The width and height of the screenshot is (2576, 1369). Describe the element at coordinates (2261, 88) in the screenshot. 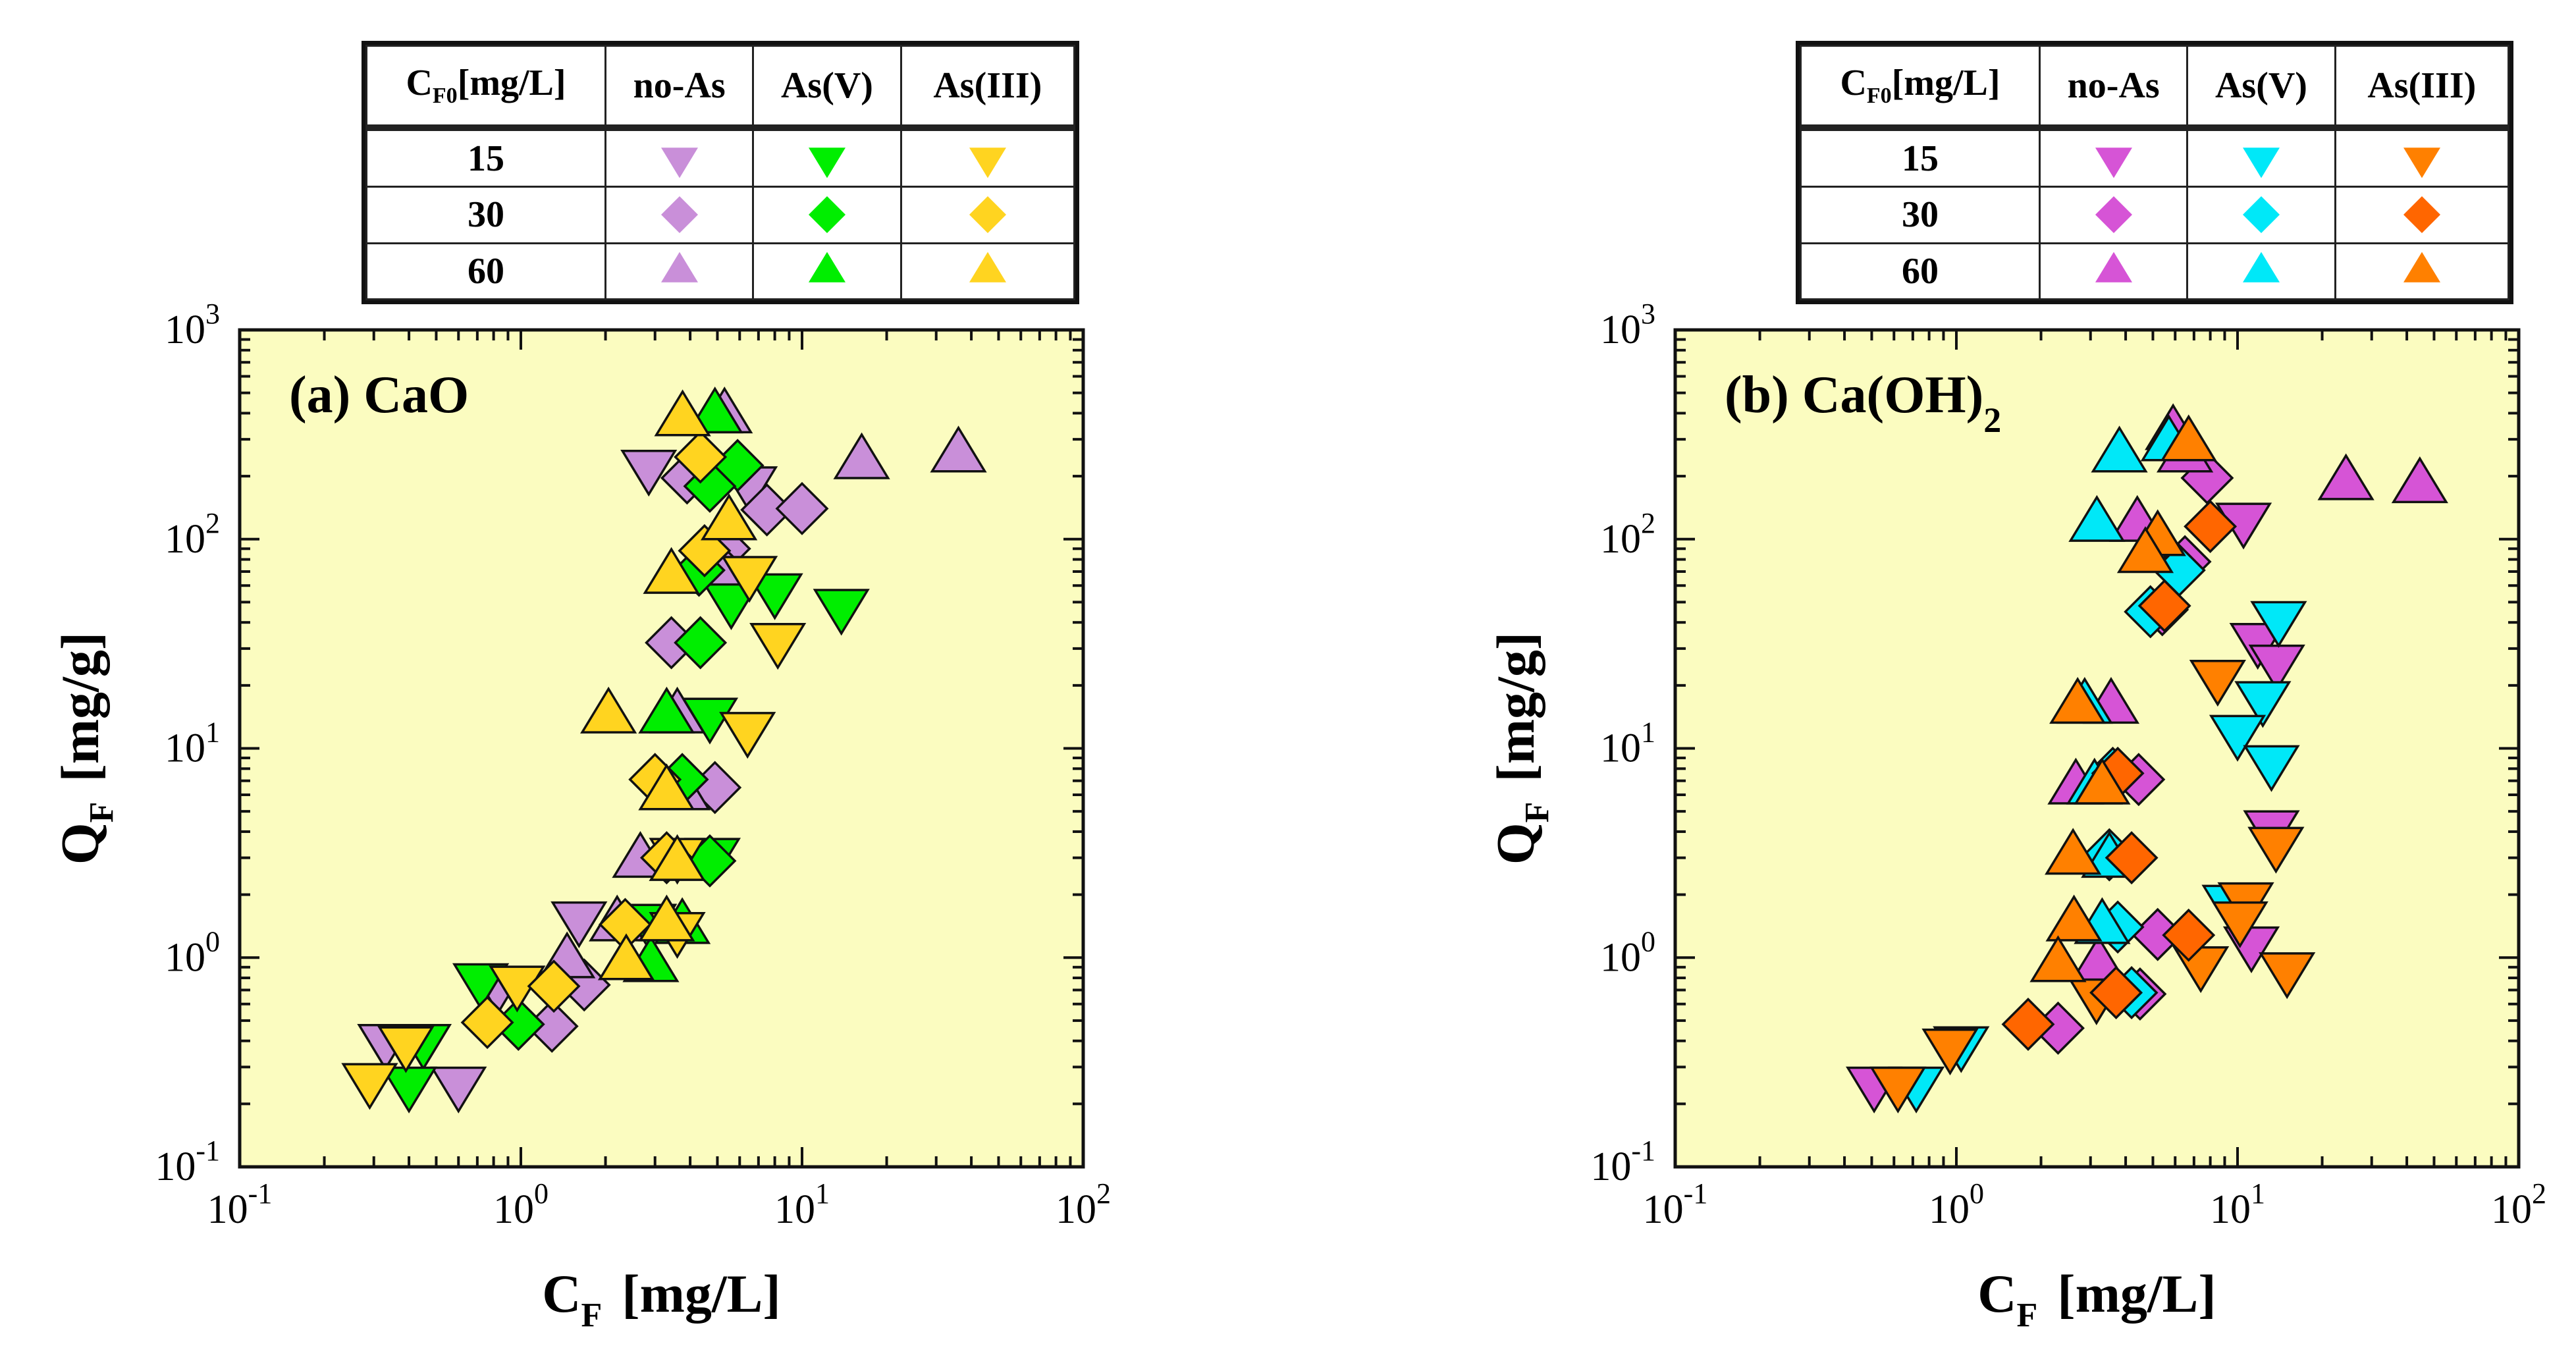

I see `legend-header-asv: As(V)` at that location.